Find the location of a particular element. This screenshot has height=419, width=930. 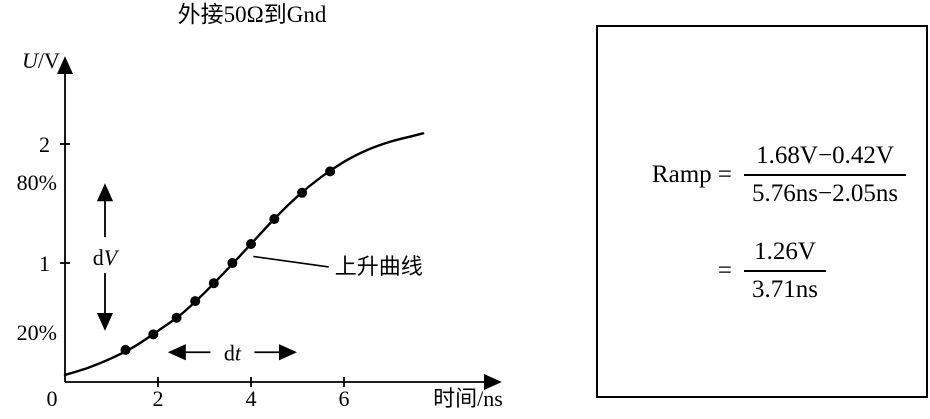

curve-label: 上升曲线 is located at coordinates (379, 266).